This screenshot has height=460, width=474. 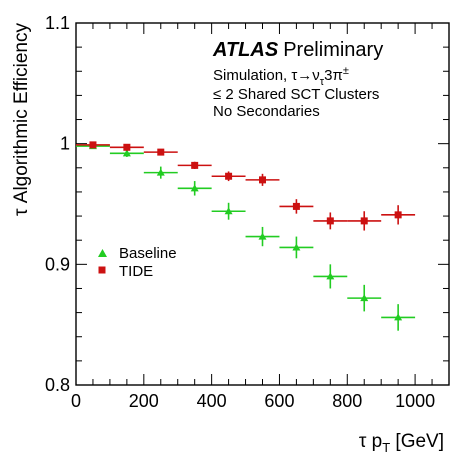 I want to click on x-tick-label: 600, so click(x=279, y=401).